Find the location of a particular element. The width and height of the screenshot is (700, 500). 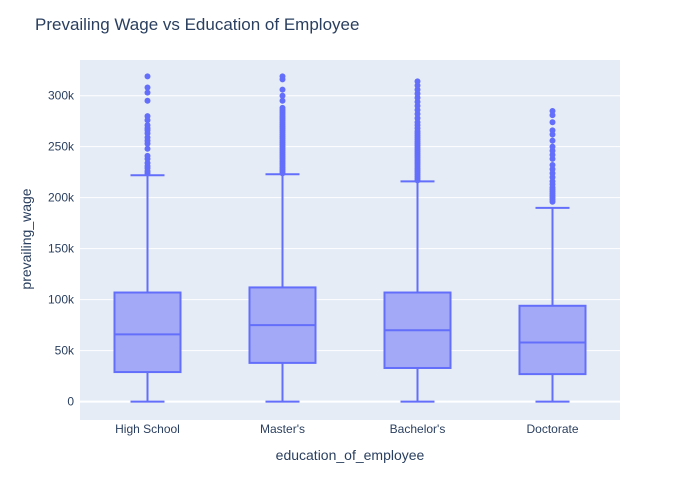

y-tick-labels: 0 50k 100k 150k 200k 250k 300k is located at coordinates (61, 249).